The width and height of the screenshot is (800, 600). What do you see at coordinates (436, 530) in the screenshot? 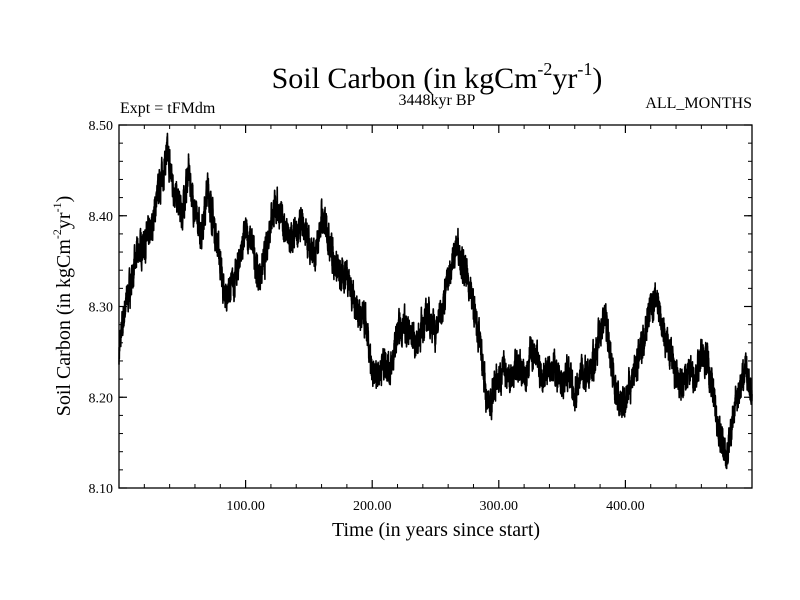
I see `x-axis-title: Time (in years since start)` at bounding box center [436, 530].